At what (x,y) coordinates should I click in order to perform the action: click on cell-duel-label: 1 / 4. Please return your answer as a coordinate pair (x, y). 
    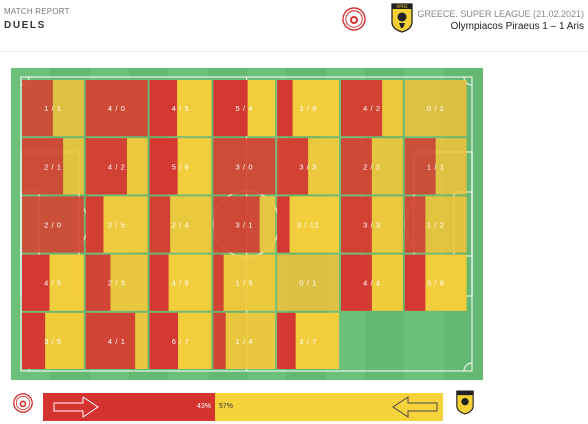
    Looking at the image, I should click on (245, 341).